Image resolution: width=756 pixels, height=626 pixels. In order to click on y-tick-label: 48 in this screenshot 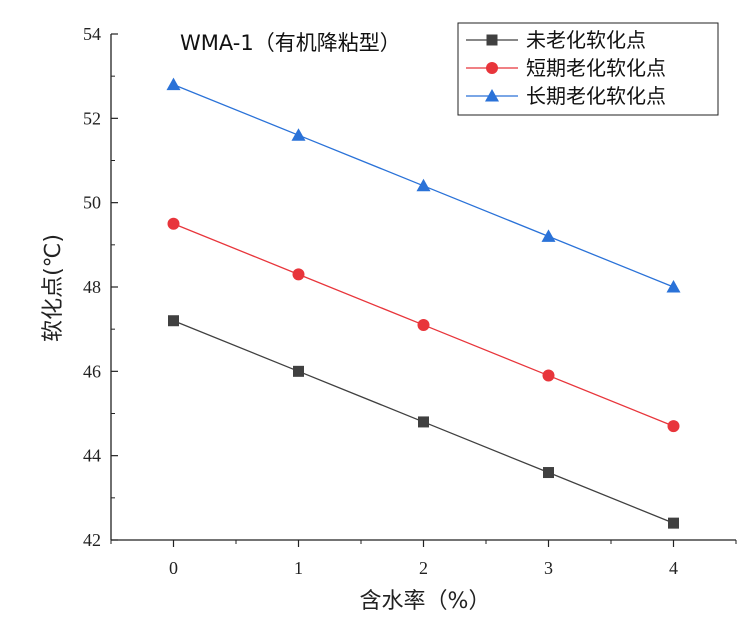, I will do `click(92, 287)`.